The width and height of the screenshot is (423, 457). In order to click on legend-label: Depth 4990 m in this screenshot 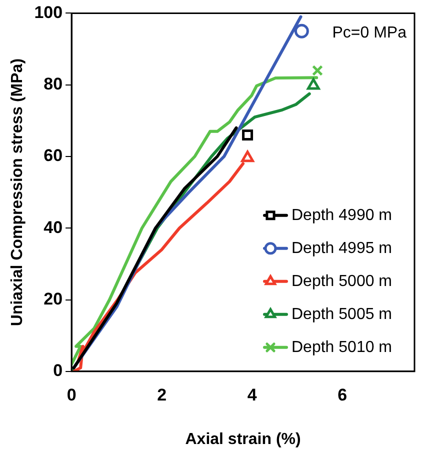, I will do `click(342, 215)`.